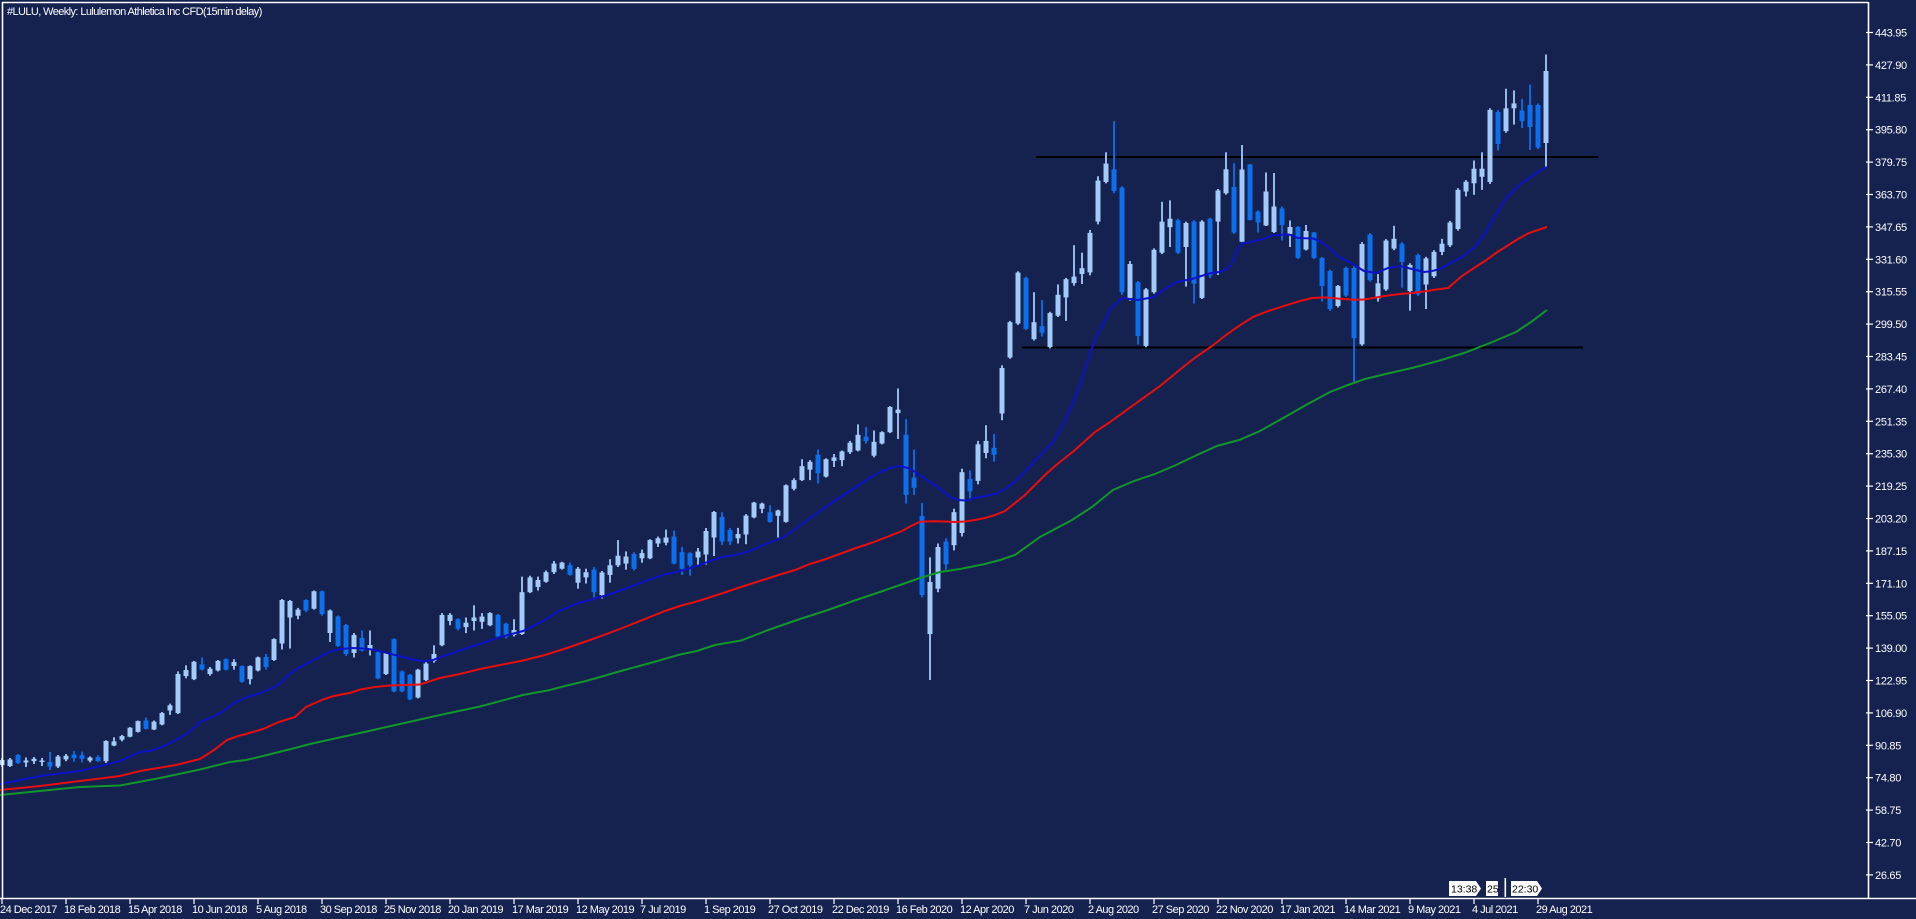 The image size is (1916, 919). Describe the element at coordinates (1244, 910) in the screenshot. I see `svg-text: 22 Nov 2020` at that location.